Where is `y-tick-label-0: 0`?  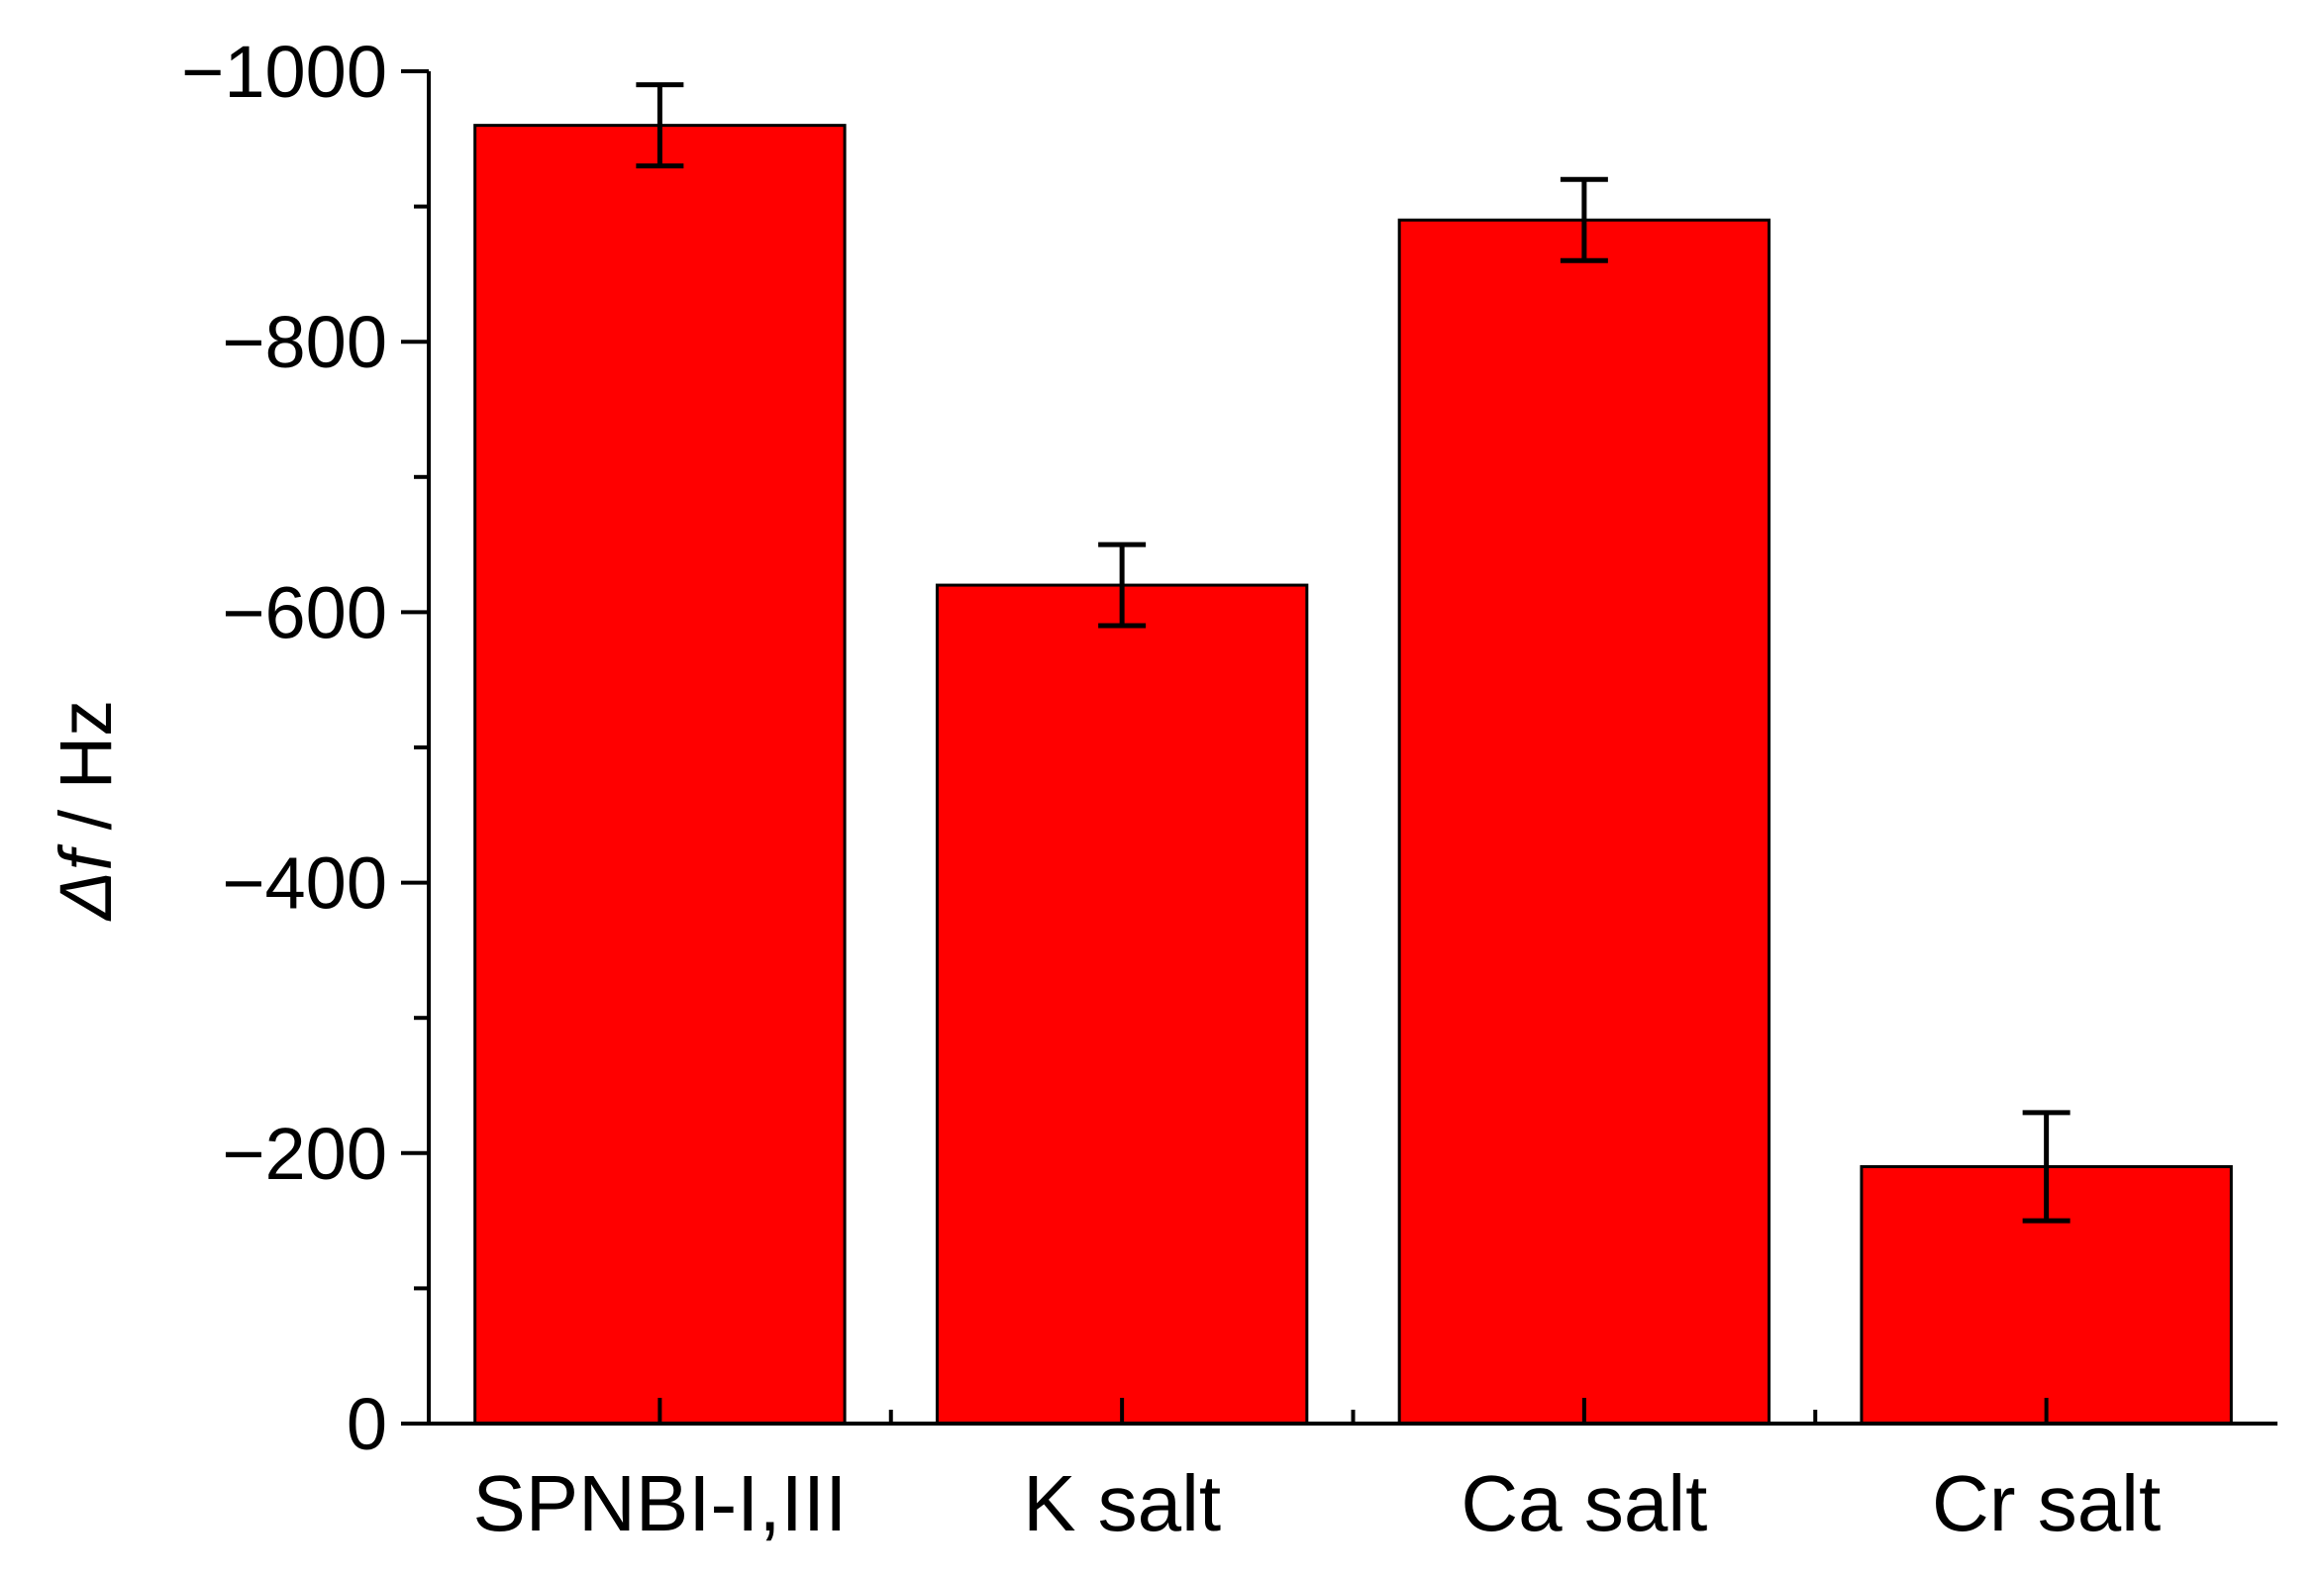
y-tick-label-0: 0 is located at coordinates (367, 1424).